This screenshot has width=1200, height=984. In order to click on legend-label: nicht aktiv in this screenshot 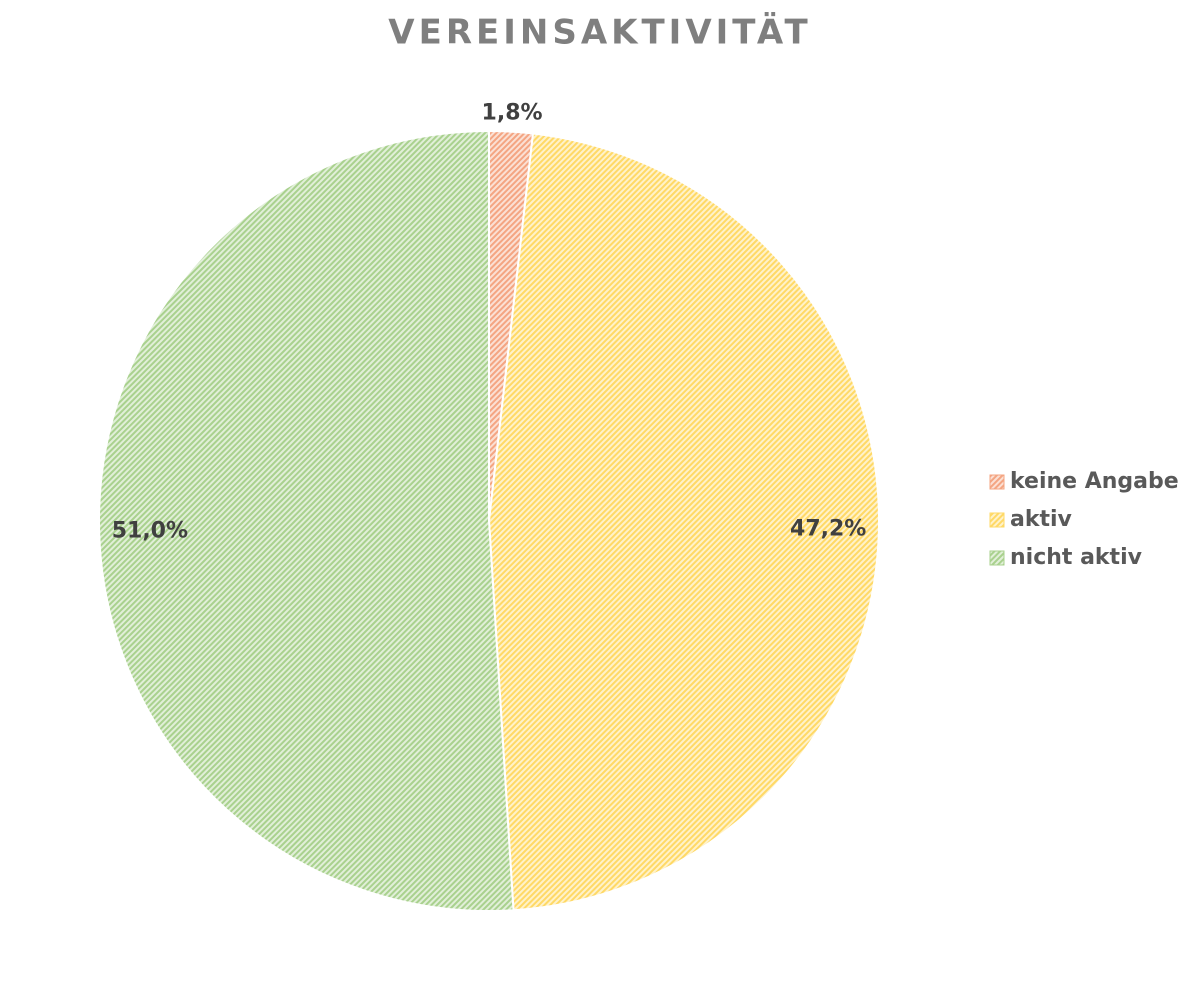, I will do `click(1076, 557)`.